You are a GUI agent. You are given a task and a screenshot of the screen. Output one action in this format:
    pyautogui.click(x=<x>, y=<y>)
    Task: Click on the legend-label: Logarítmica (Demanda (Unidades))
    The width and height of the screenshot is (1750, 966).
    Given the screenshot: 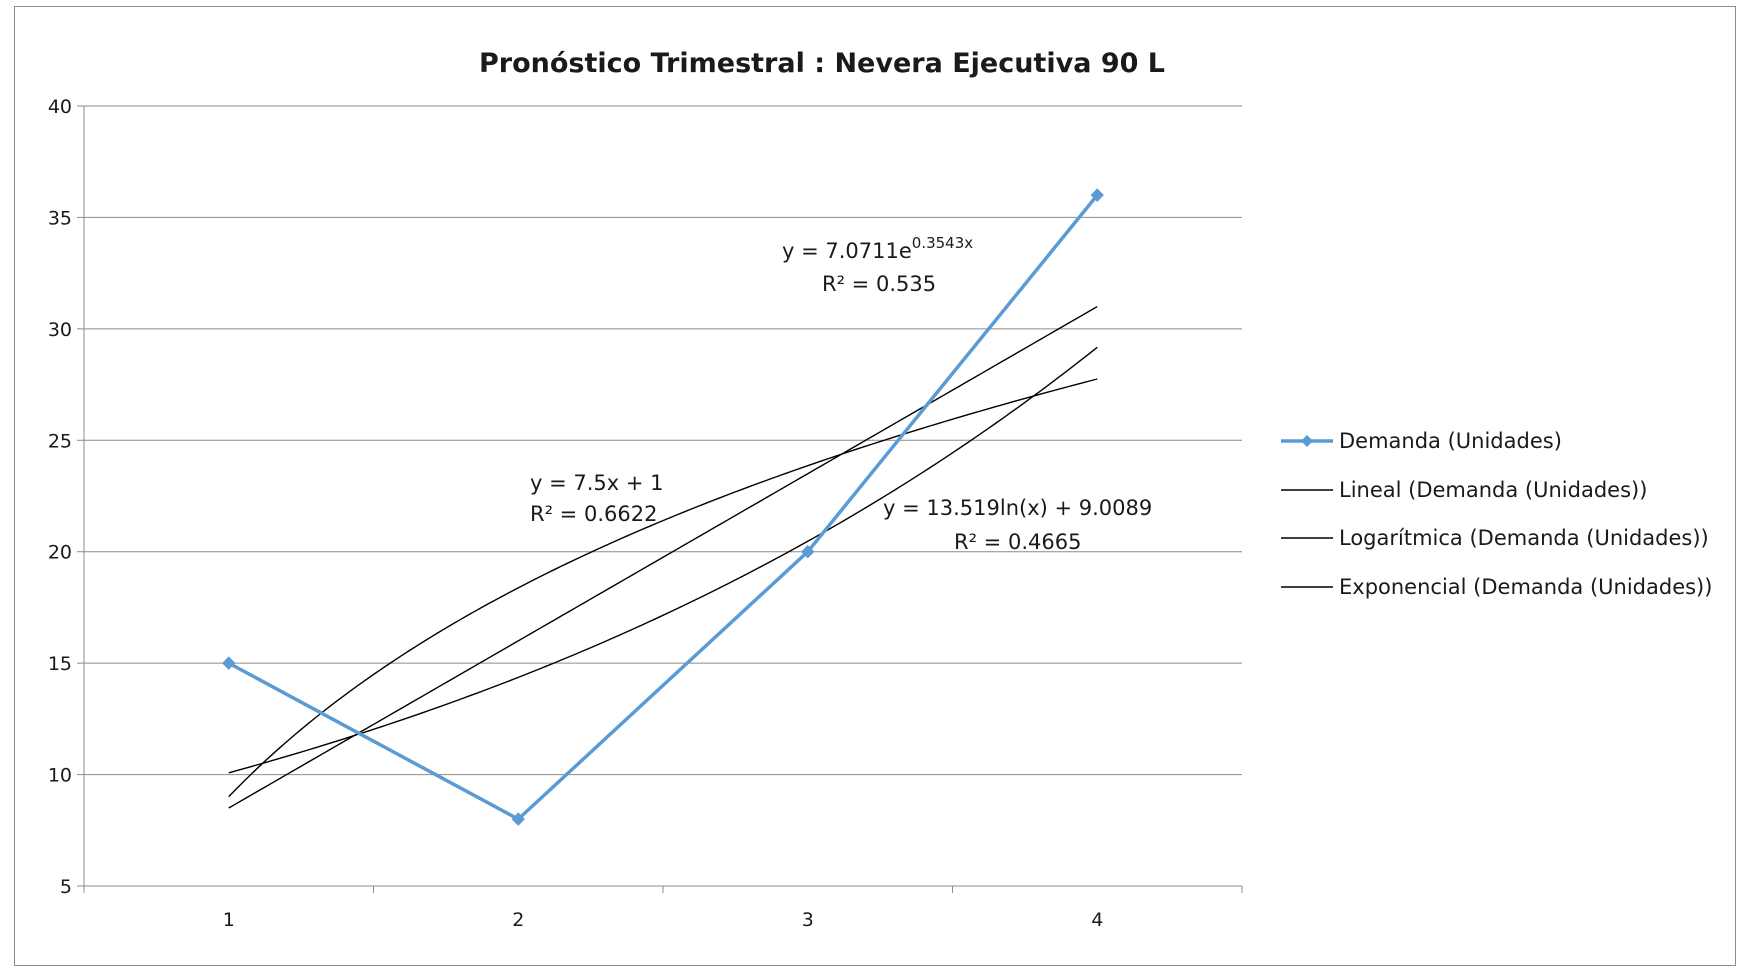 What is the action you would take?
    pyautogui.click(x=1524, y=538)
    